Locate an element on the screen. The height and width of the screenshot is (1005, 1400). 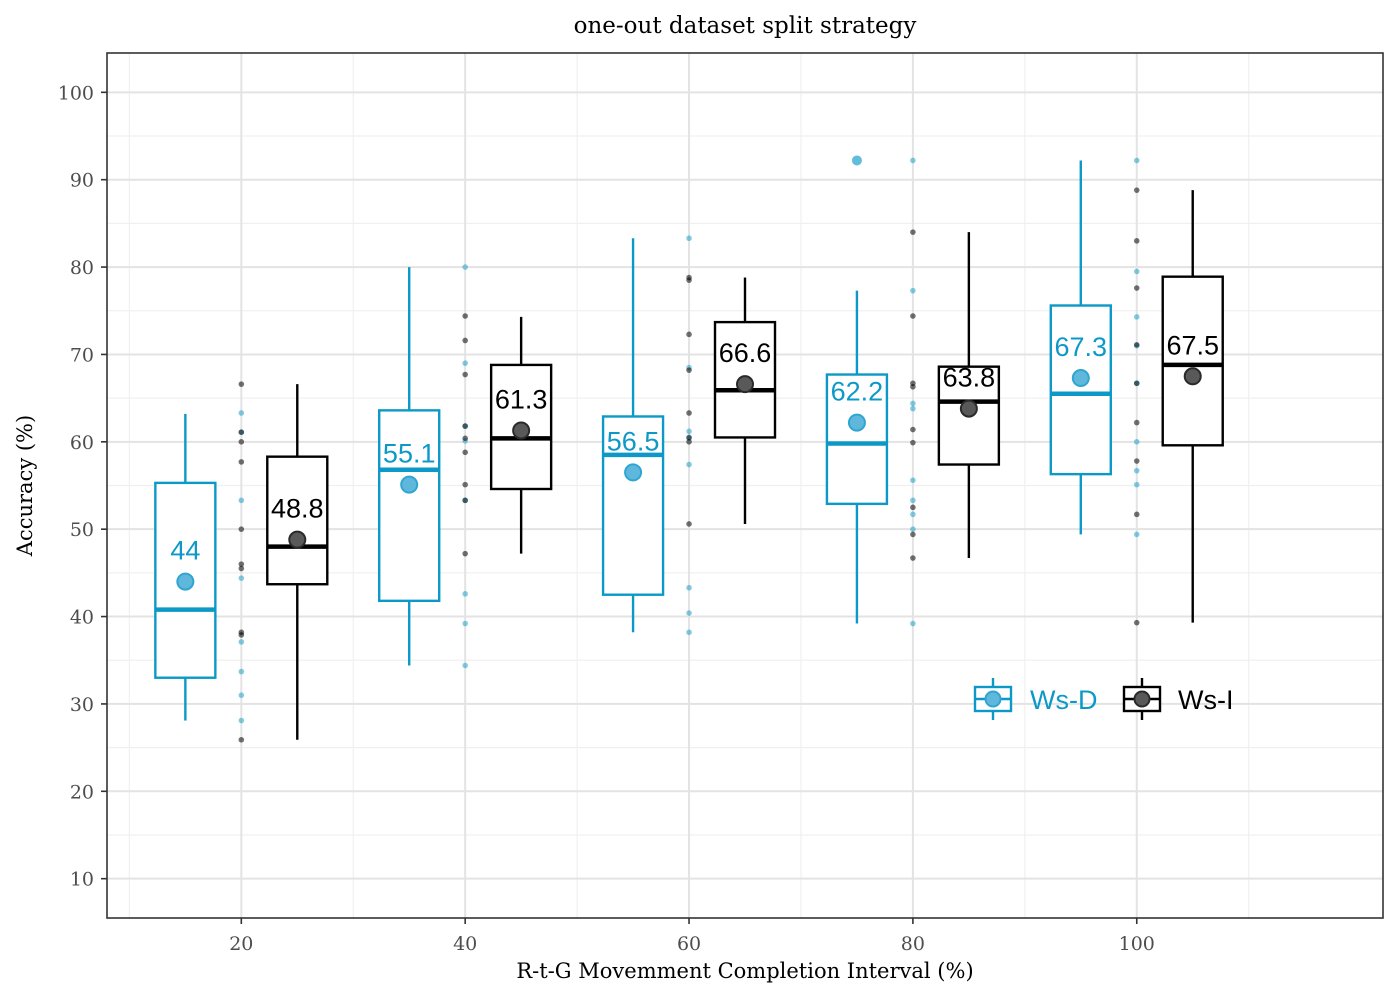
mean-label: 48.8 is located at coordinates (297, 509).